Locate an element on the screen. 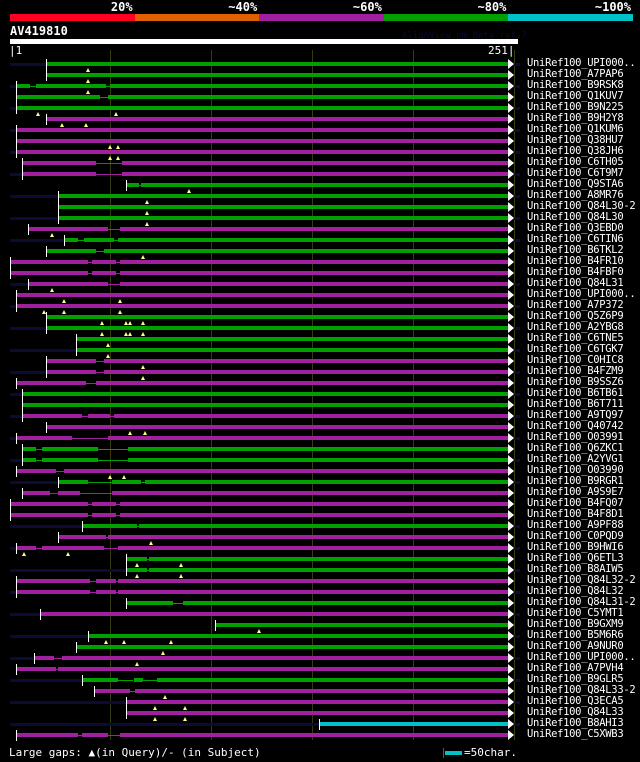  hit-label: UniRef100_A8MR76 is located at coordinates (575, 195).